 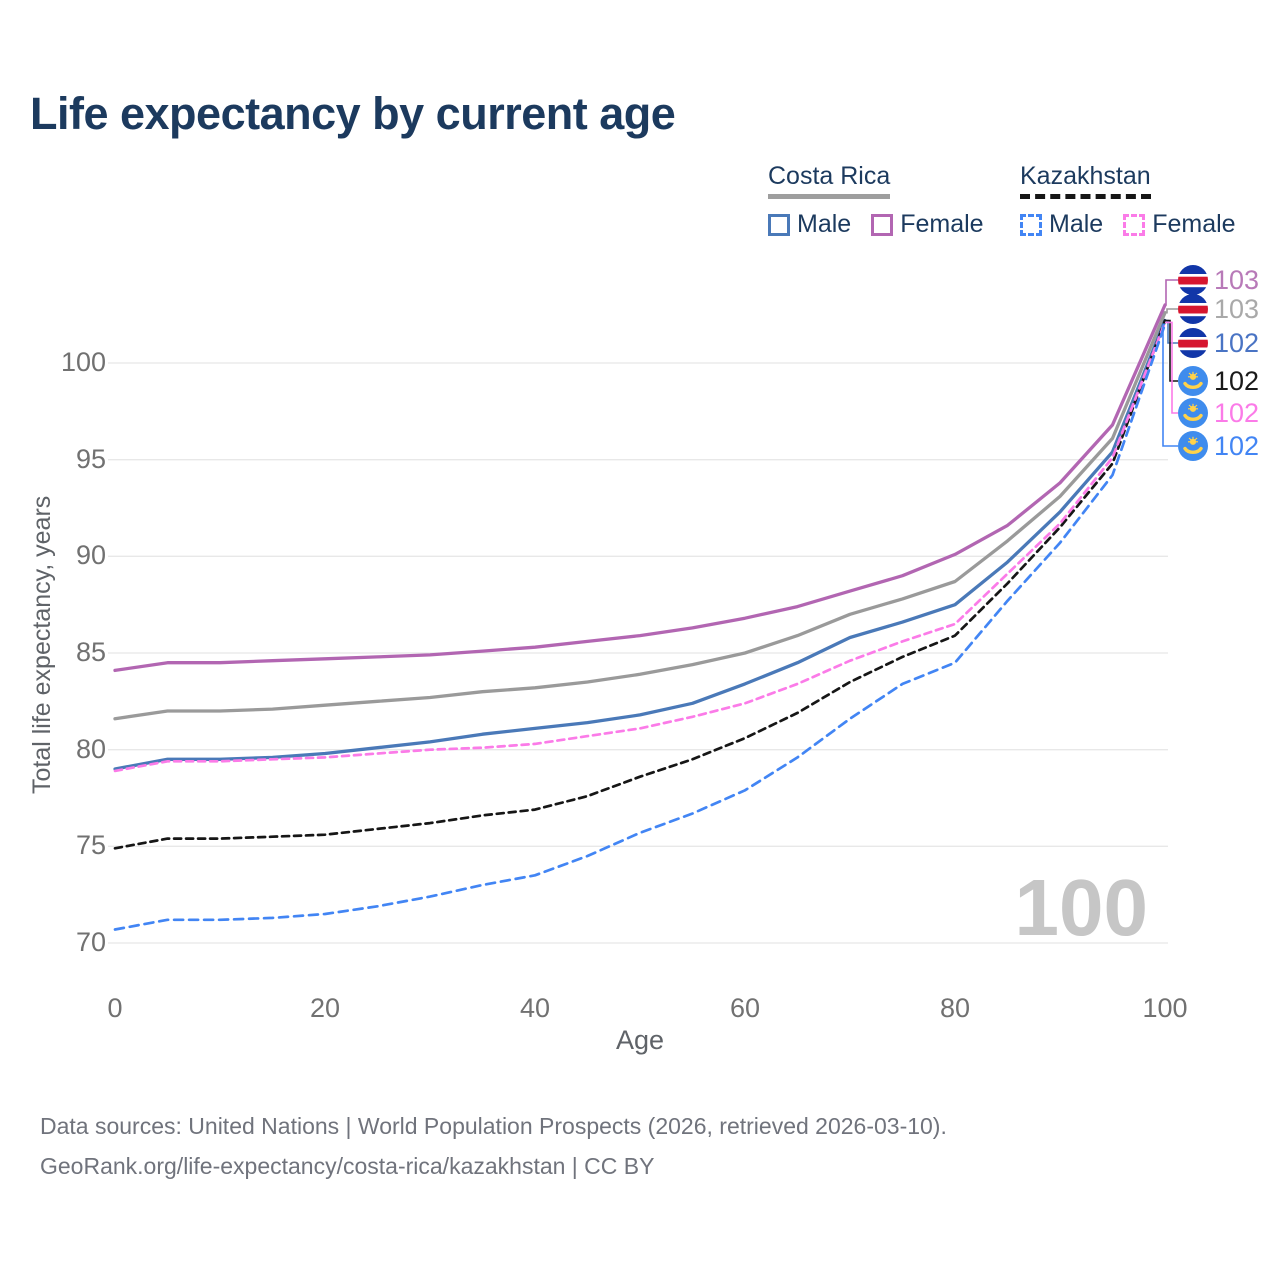 I want to click on kazakhstan-female-swatch-icon, so click(x=1134, y=224).